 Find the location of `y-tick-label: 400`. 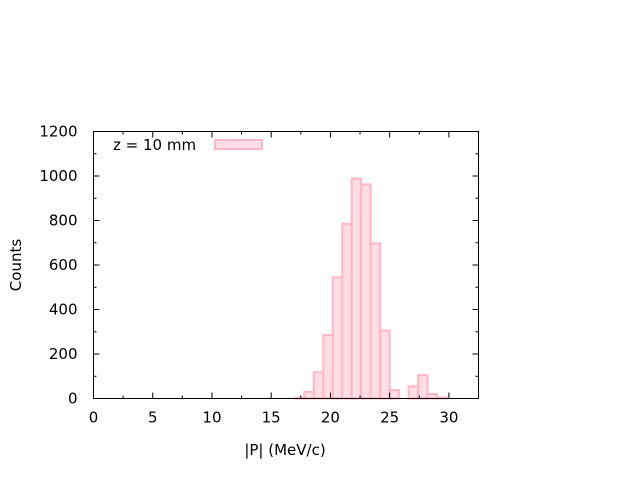

y-tick-label: 400 is located at coordinates (63, 310).